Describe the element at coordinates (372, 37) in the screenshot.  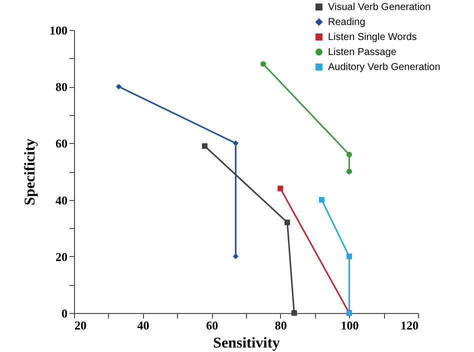
I see `legend-label: Listen Single Words` at that location.